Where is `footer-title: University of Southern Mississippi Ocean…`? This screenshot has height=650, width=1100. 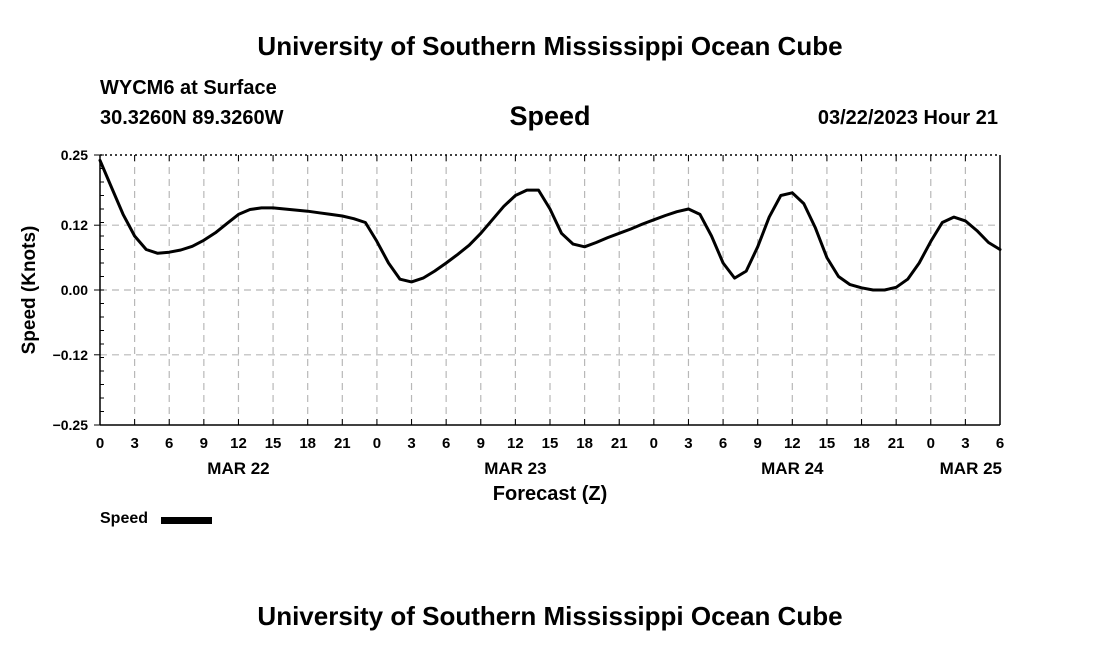
footer-title: University of Southern Mississippi Ocean… is located at coordinates (550, 616).